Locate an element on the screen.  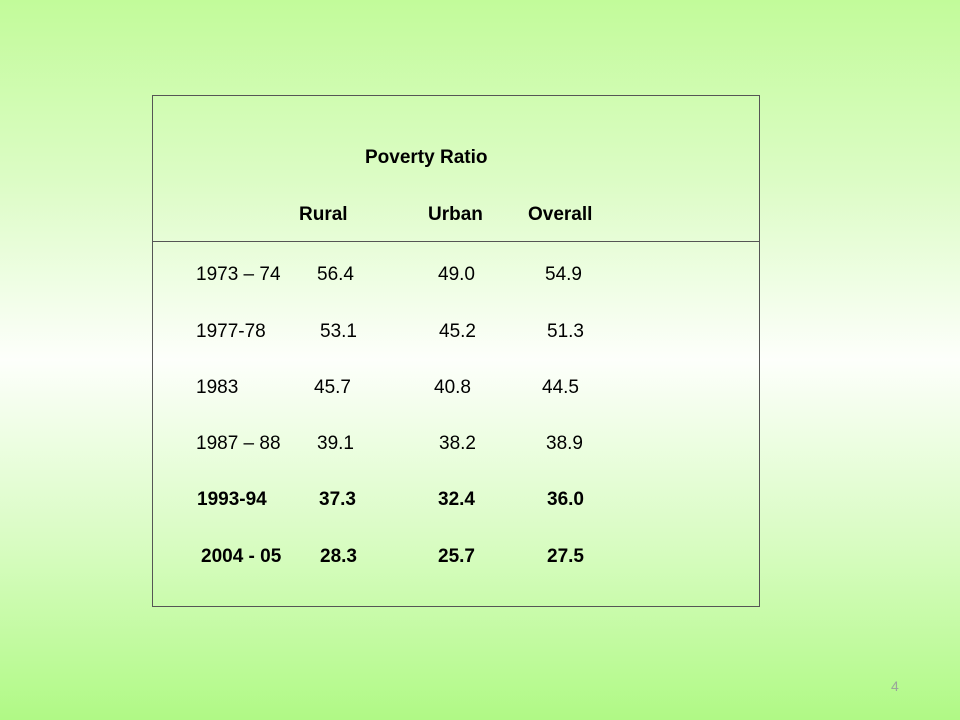
column-header-urban: Urban is located at coordinates (455, 214).